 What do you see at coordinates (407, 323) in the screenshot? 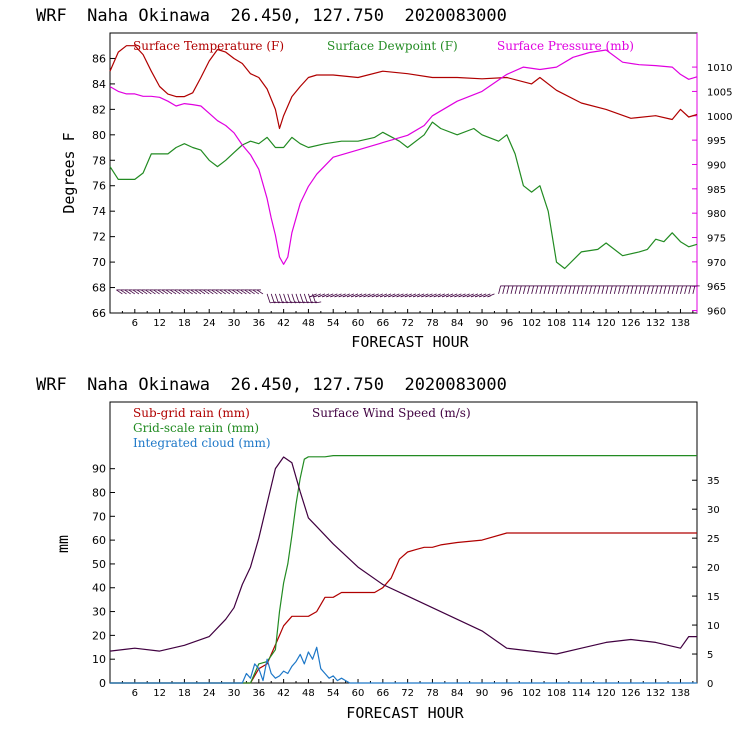
I see `x-tick-label: 72` at bounding box center [407, 323].